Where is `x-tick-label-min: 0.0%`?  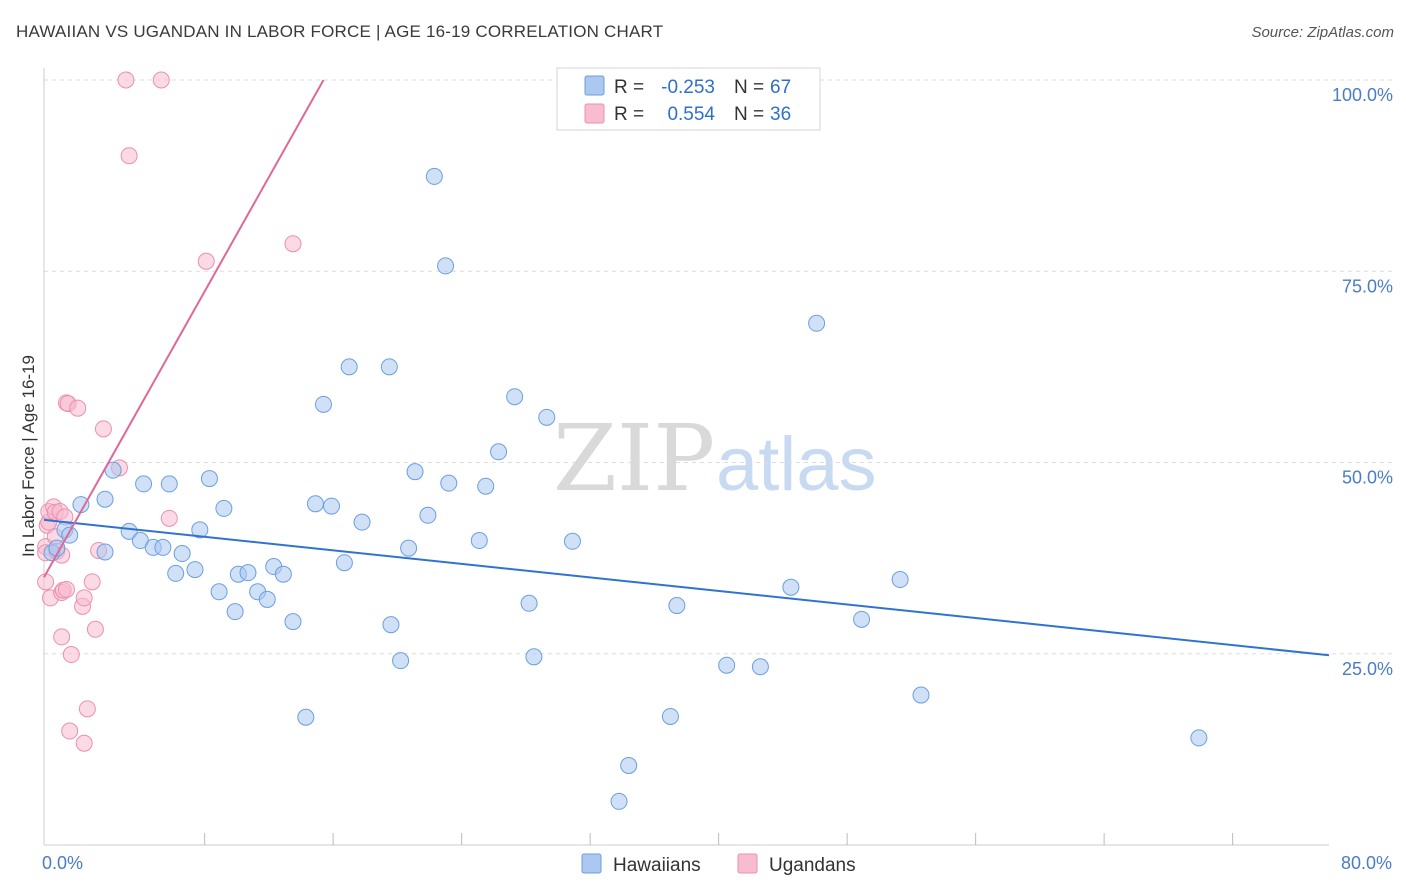
x-tick-label-min: 0.0% is located at coordinates (62, 863).